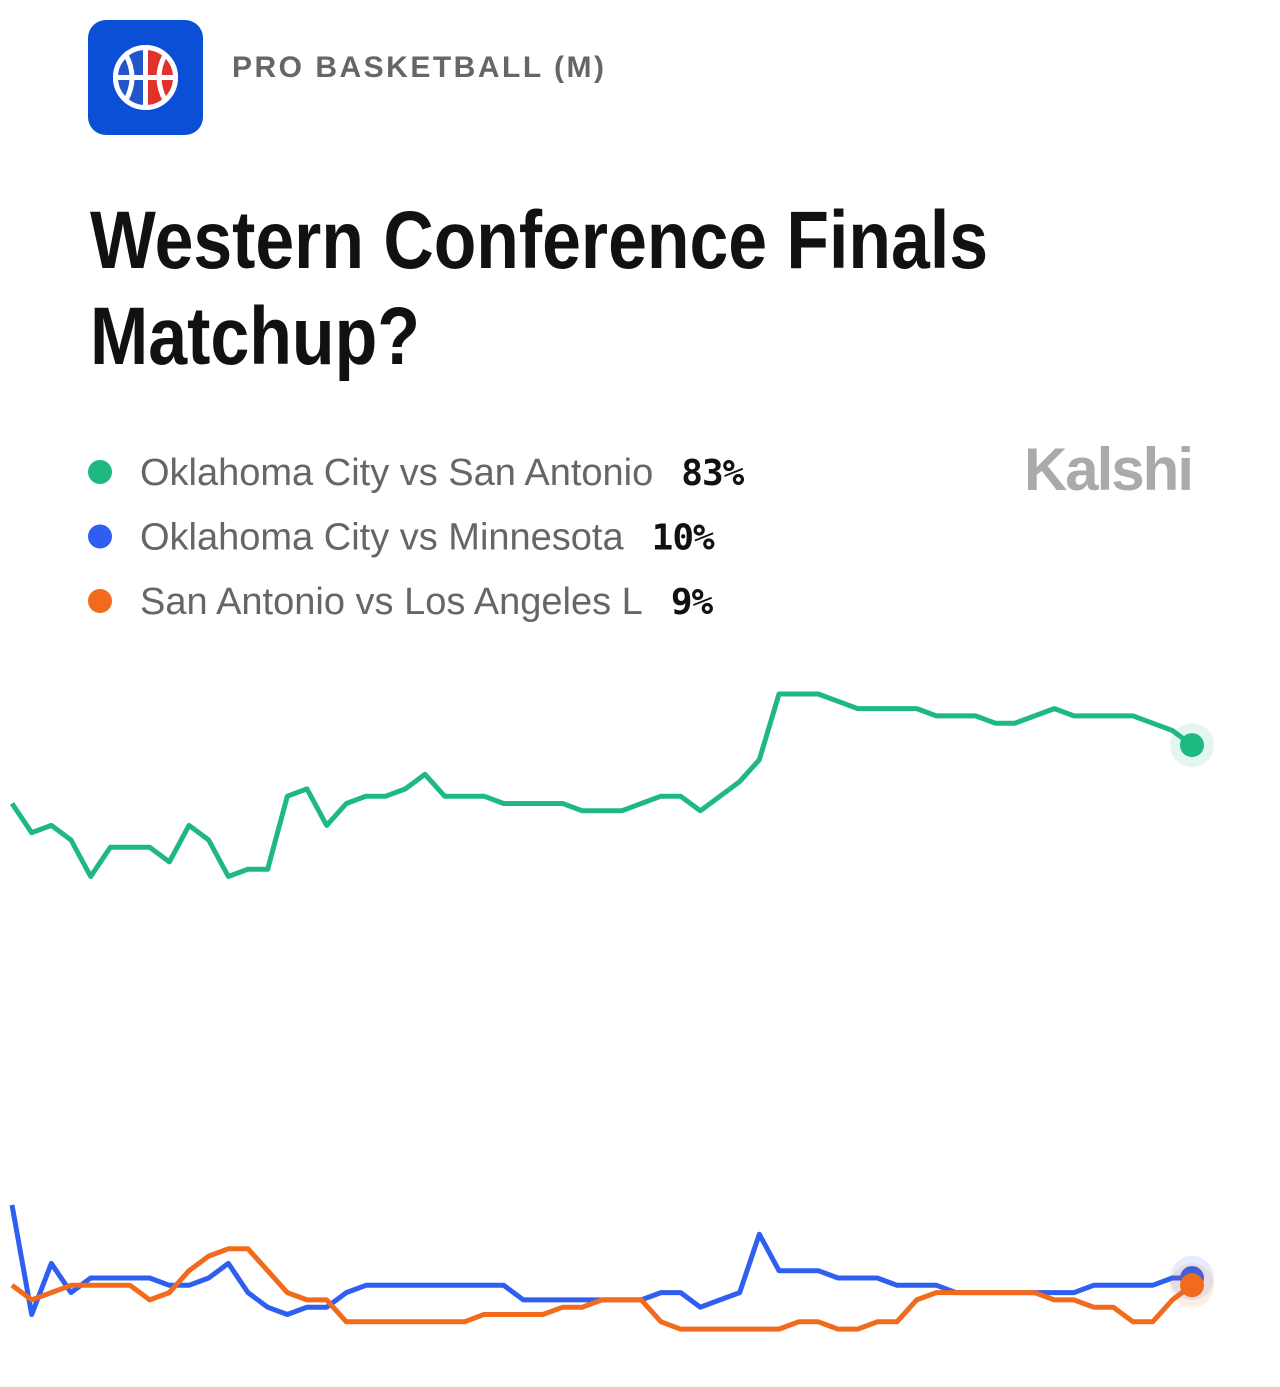  What do you see at coordinates (396, 473) in the screenshot?
I see `legend-label: Oklahoma City vs San Antonio` at bounding box center [396, 473].